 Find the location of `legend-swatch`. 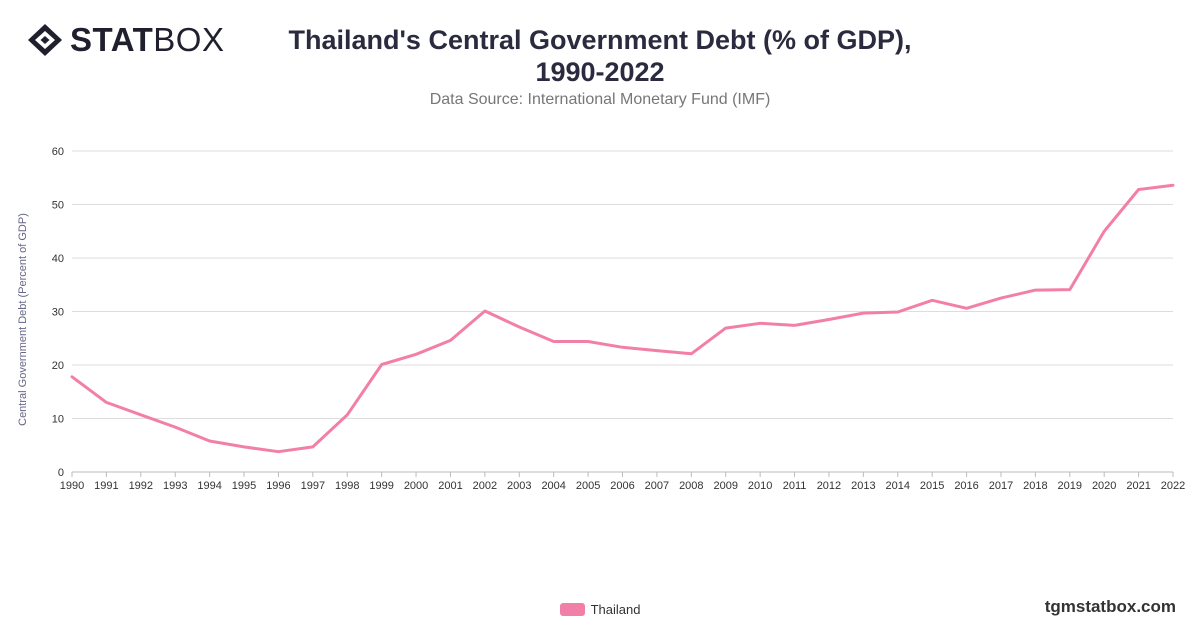

legend-swatch is located at coordinates (572, 609).